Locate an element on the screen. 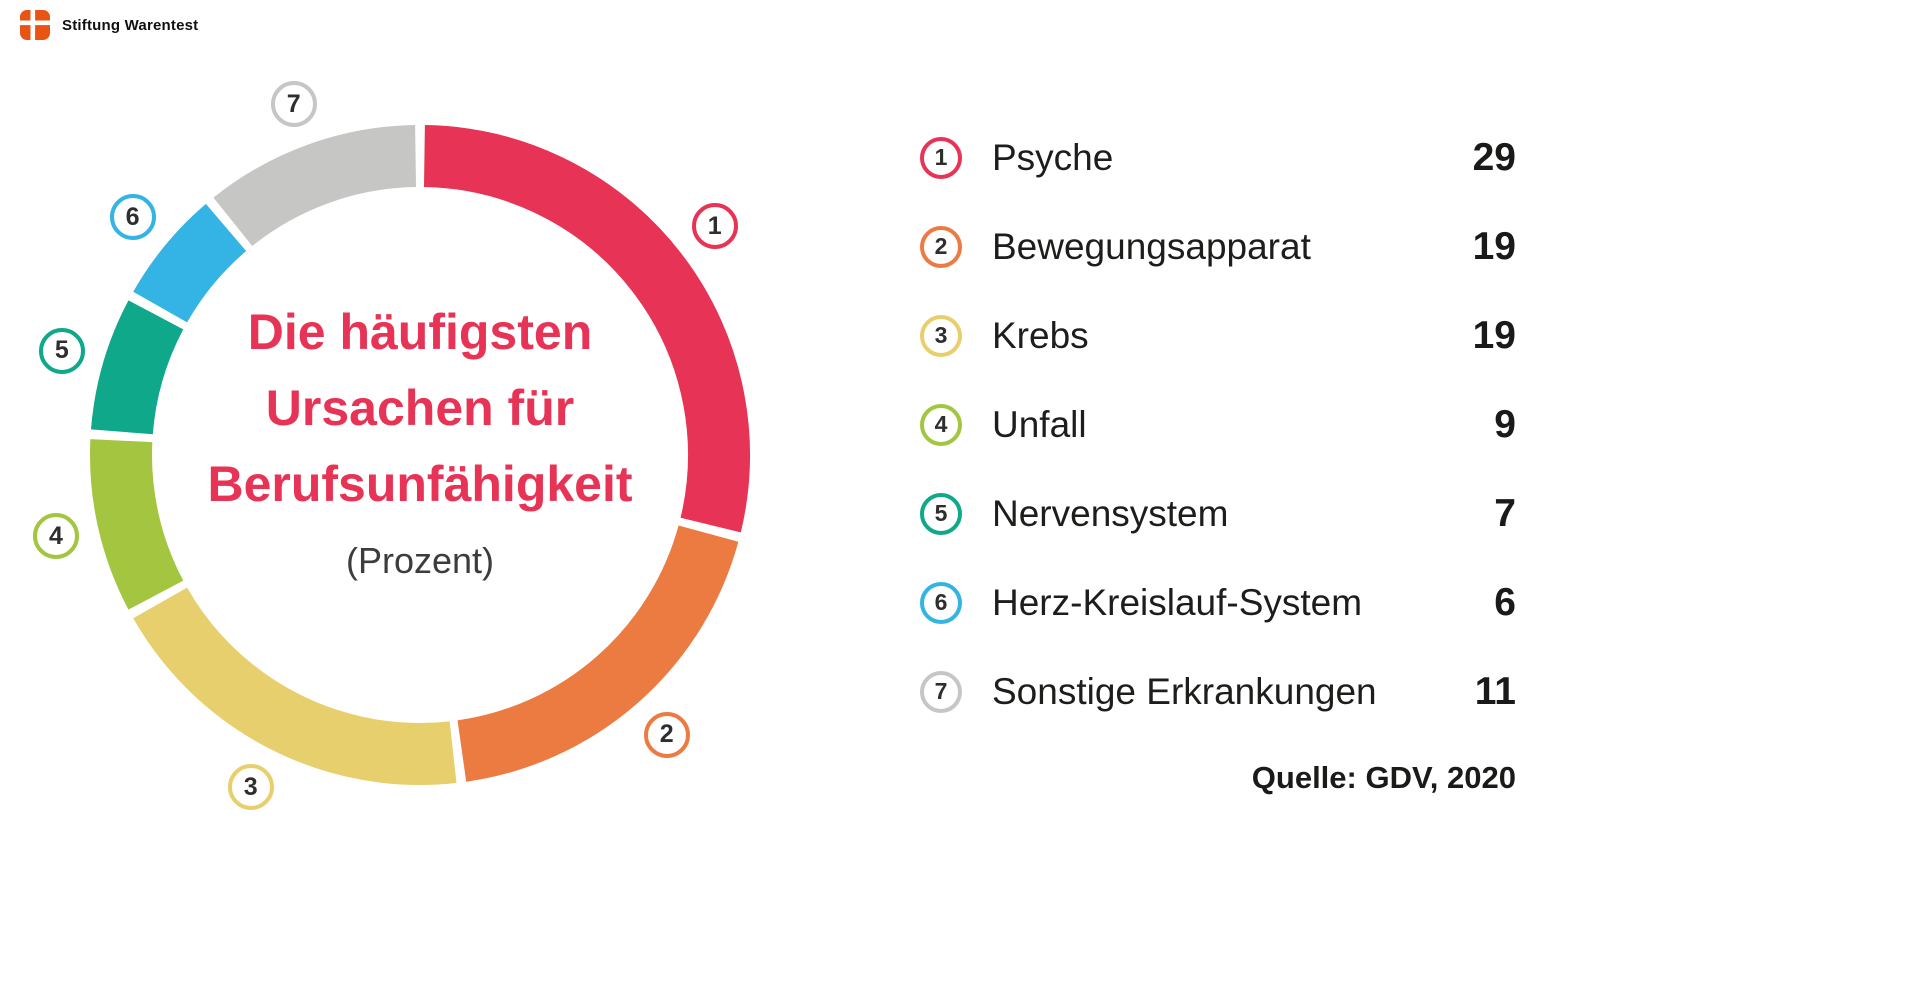 This screenshot has width=1920, height=983. legend-row: 4 Unfall 9 is located at coordinates (1218, 424).